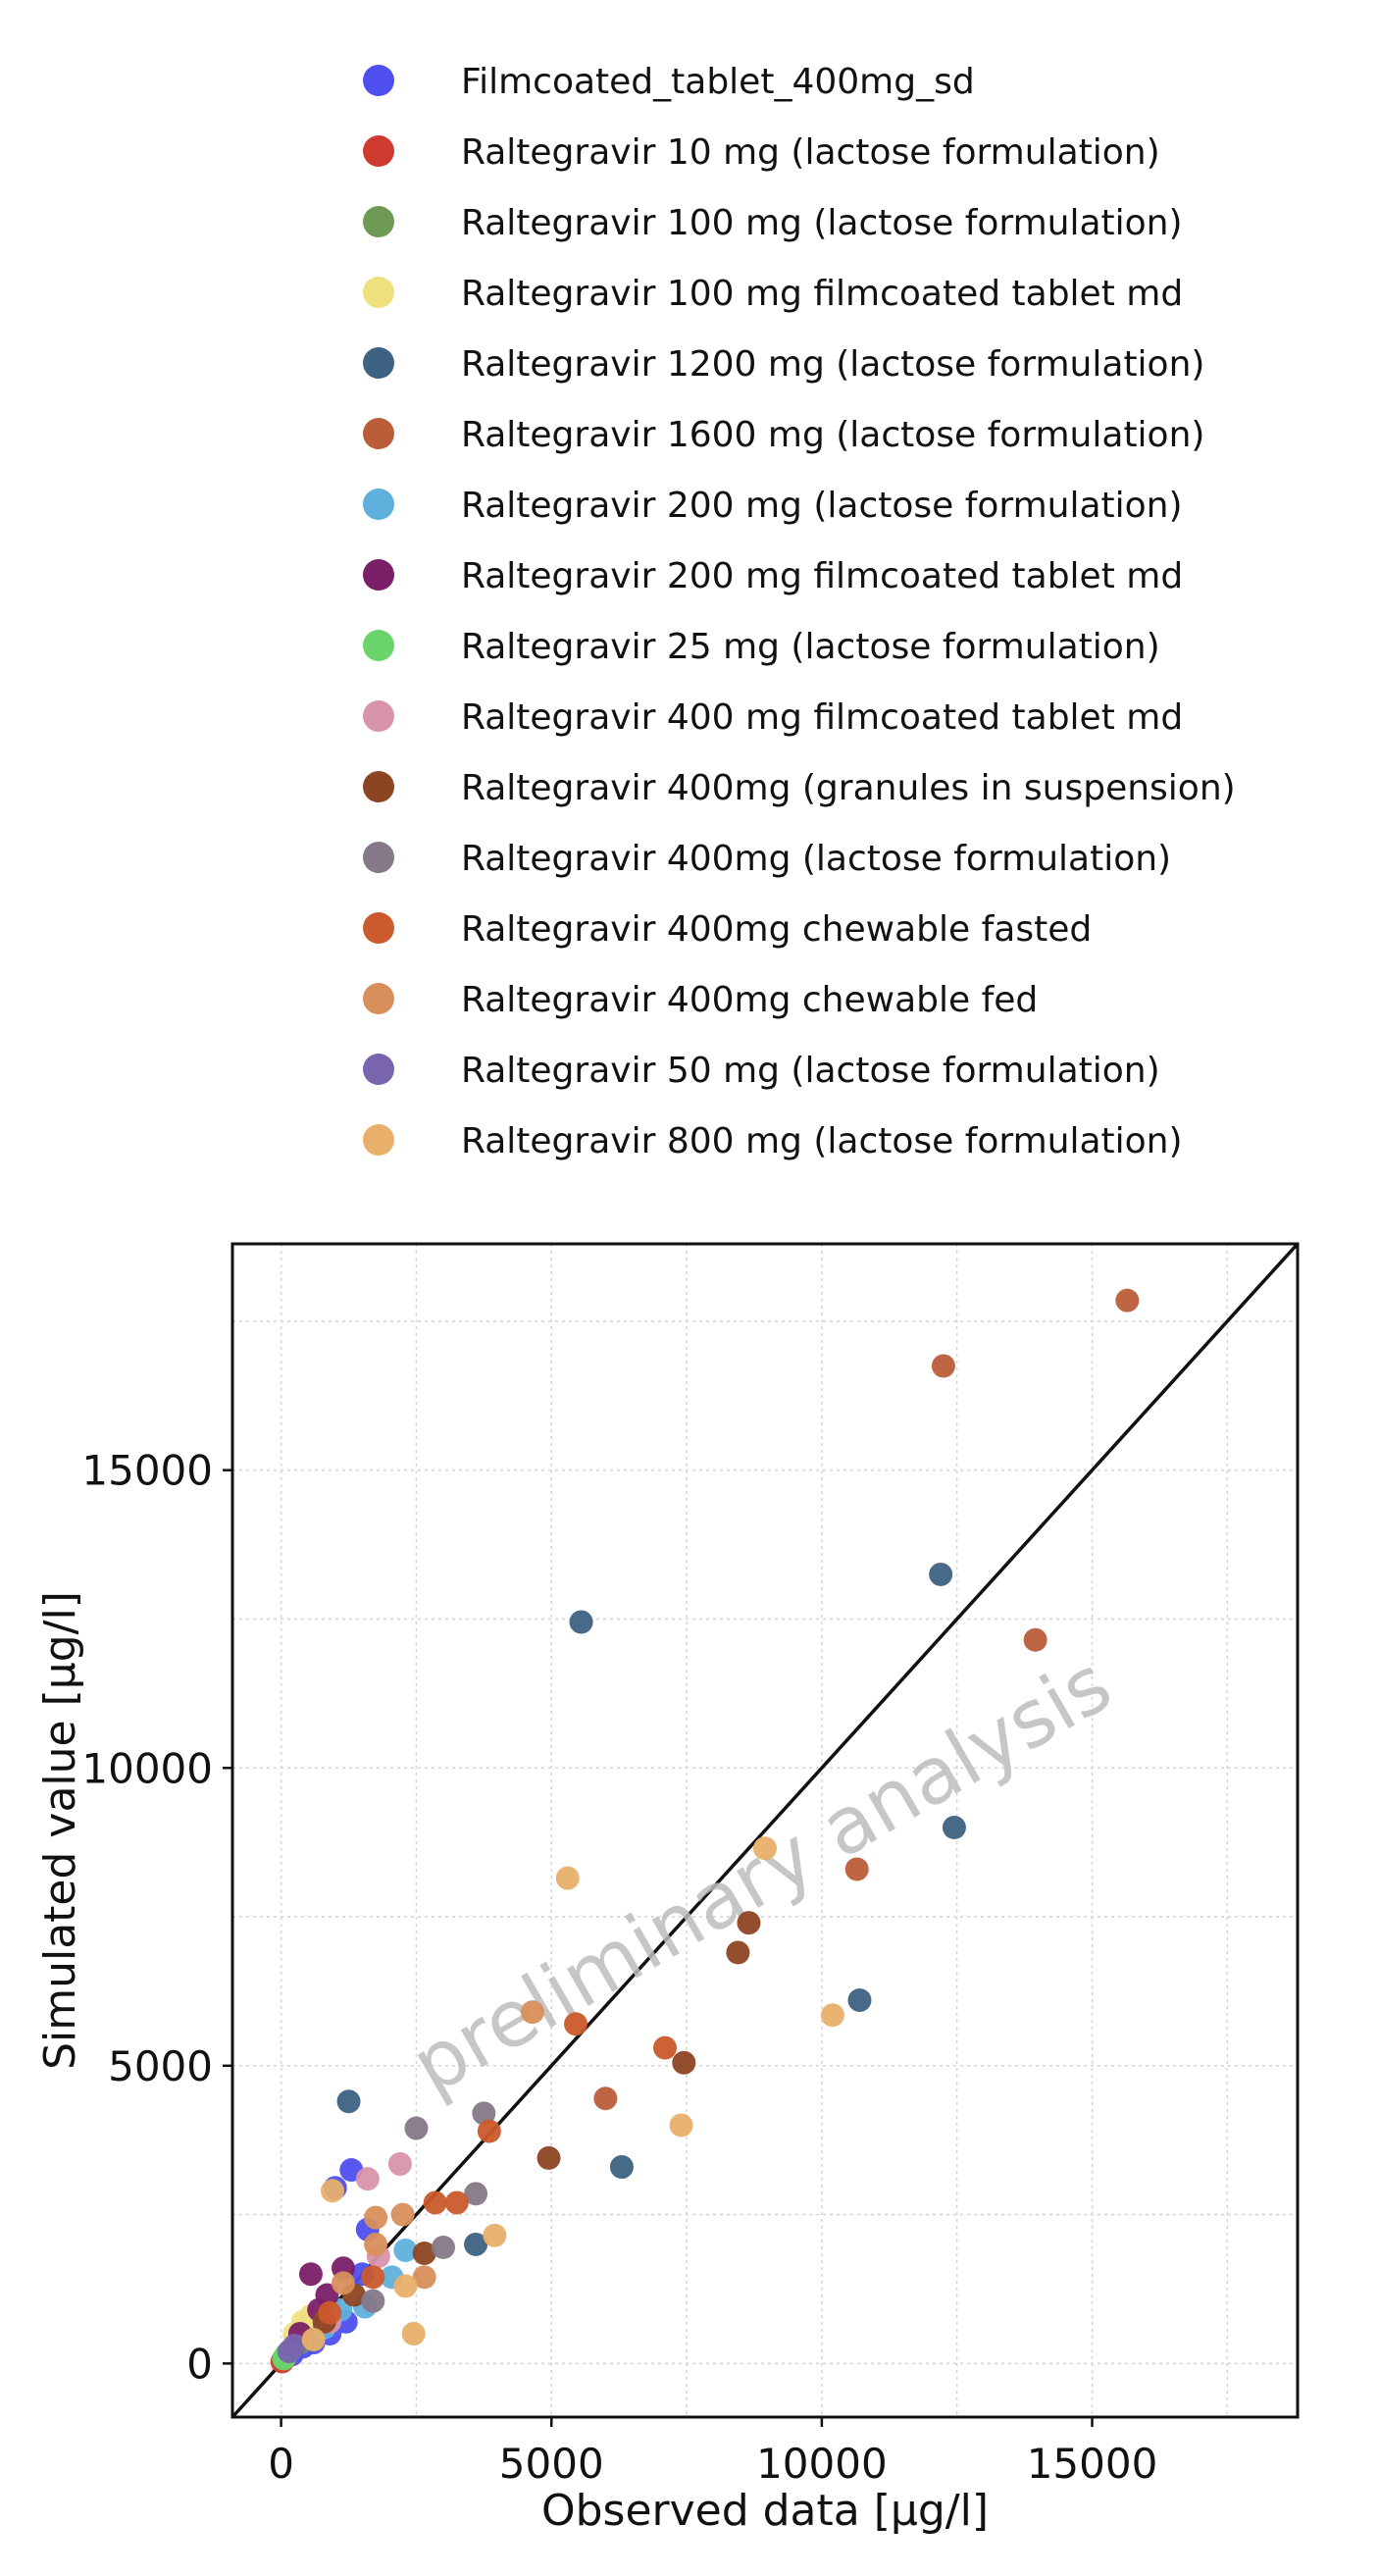 The height and width of the screenshot is (2576, 1379). What do you see at coordinates (718, 82) in the screenshot?
I see `legend-label: Filmcoated_tablet_400mg_sd` at bounding box center [718, 82].